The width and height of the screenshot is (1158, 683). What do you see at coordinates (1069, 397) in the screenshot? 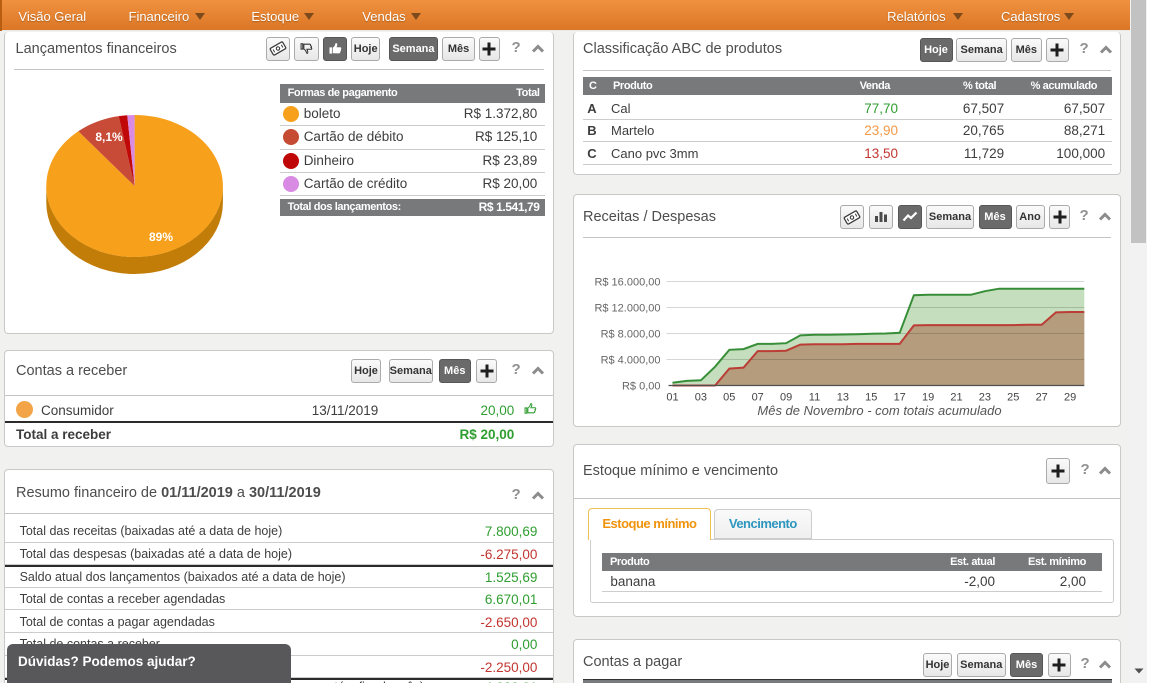
I see `svg-text: 29` at bounding box center [1069, 397].